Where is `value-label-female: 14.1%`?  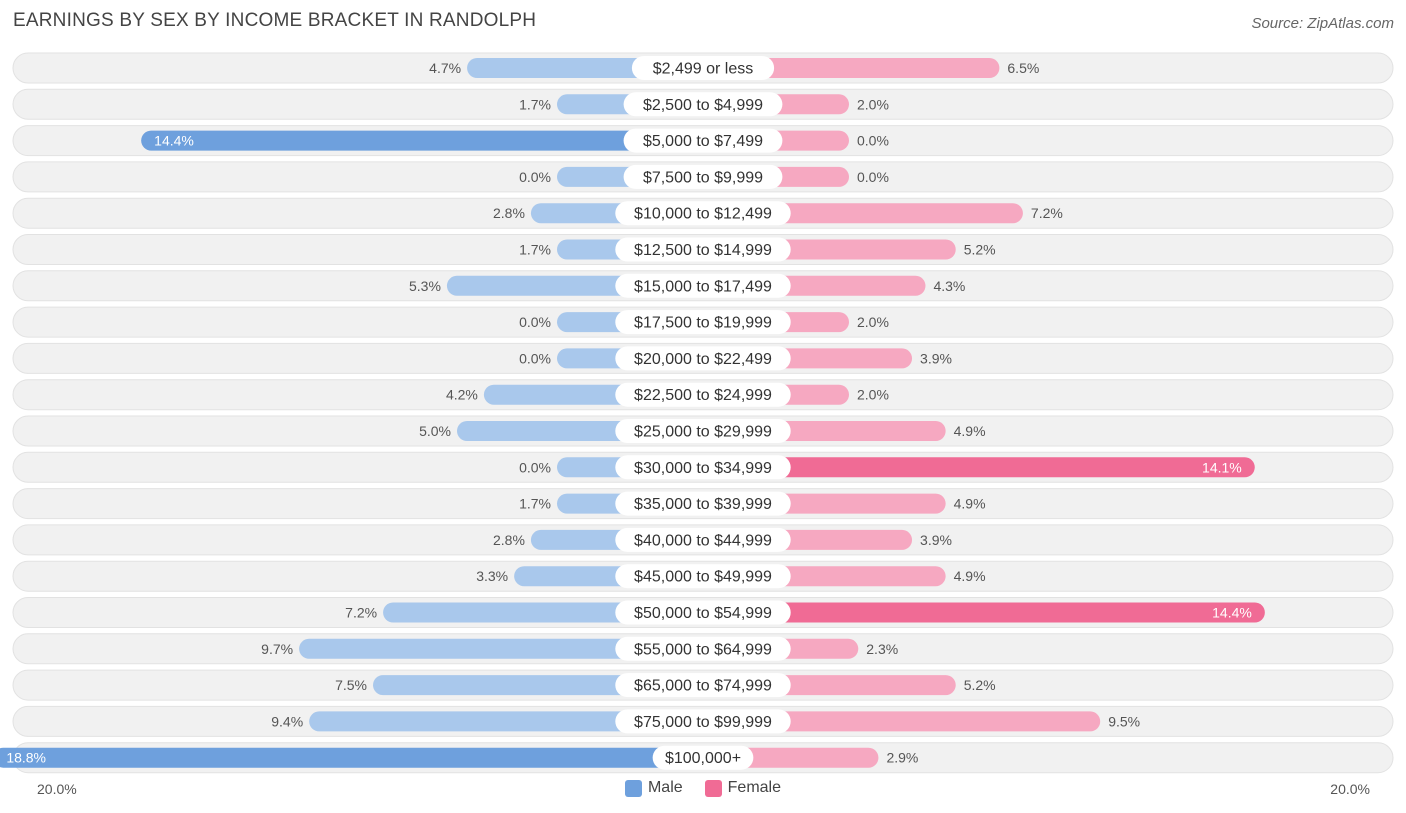
value-label-female: 14.1% is located at coordinates (1222, 467).